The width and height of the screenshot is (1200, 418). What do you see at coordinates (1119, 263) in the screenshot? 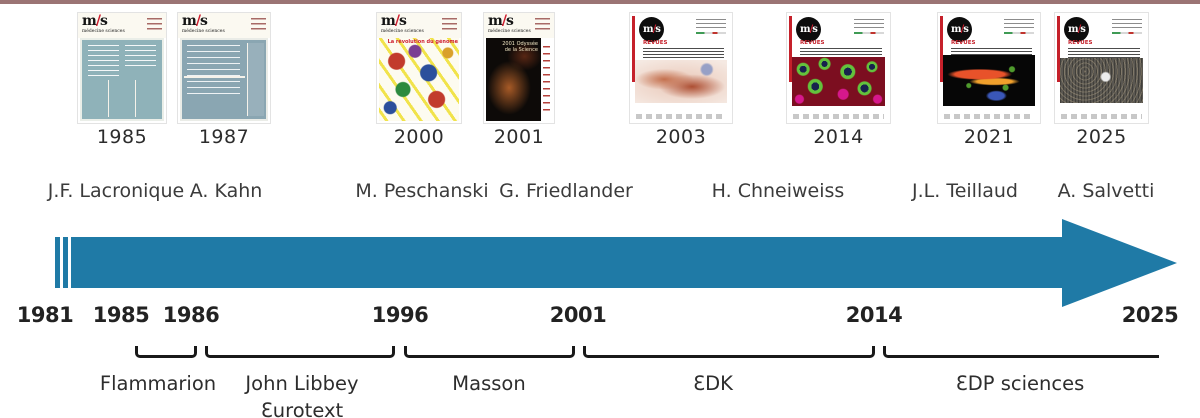
I see `timeline-arrow-head` at bounding box center [1119, 263].